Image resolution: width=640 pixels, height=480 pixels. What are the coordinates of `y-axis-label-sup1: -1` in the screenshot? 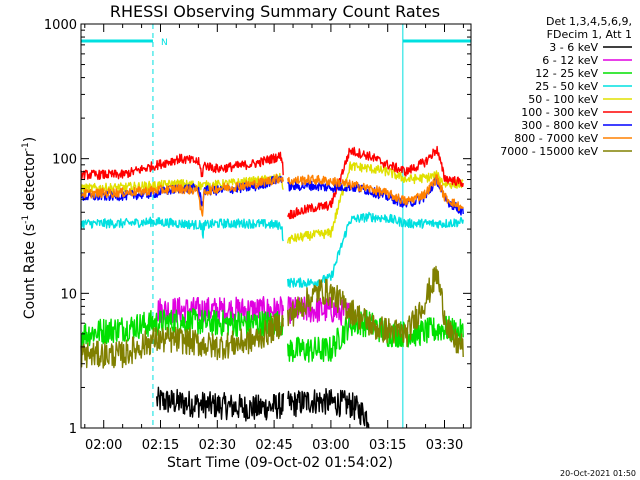 It's located at (26, 219).